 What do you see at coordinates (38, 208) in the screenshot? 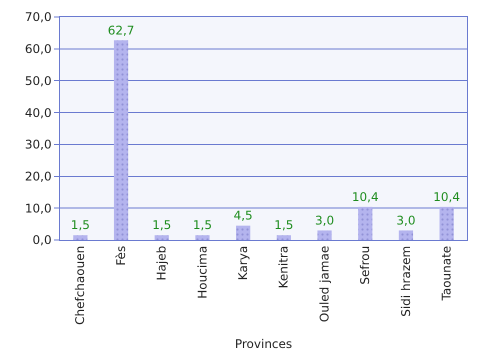
I see `y-tick-label: 10,0` at bounding box center [38, 208].